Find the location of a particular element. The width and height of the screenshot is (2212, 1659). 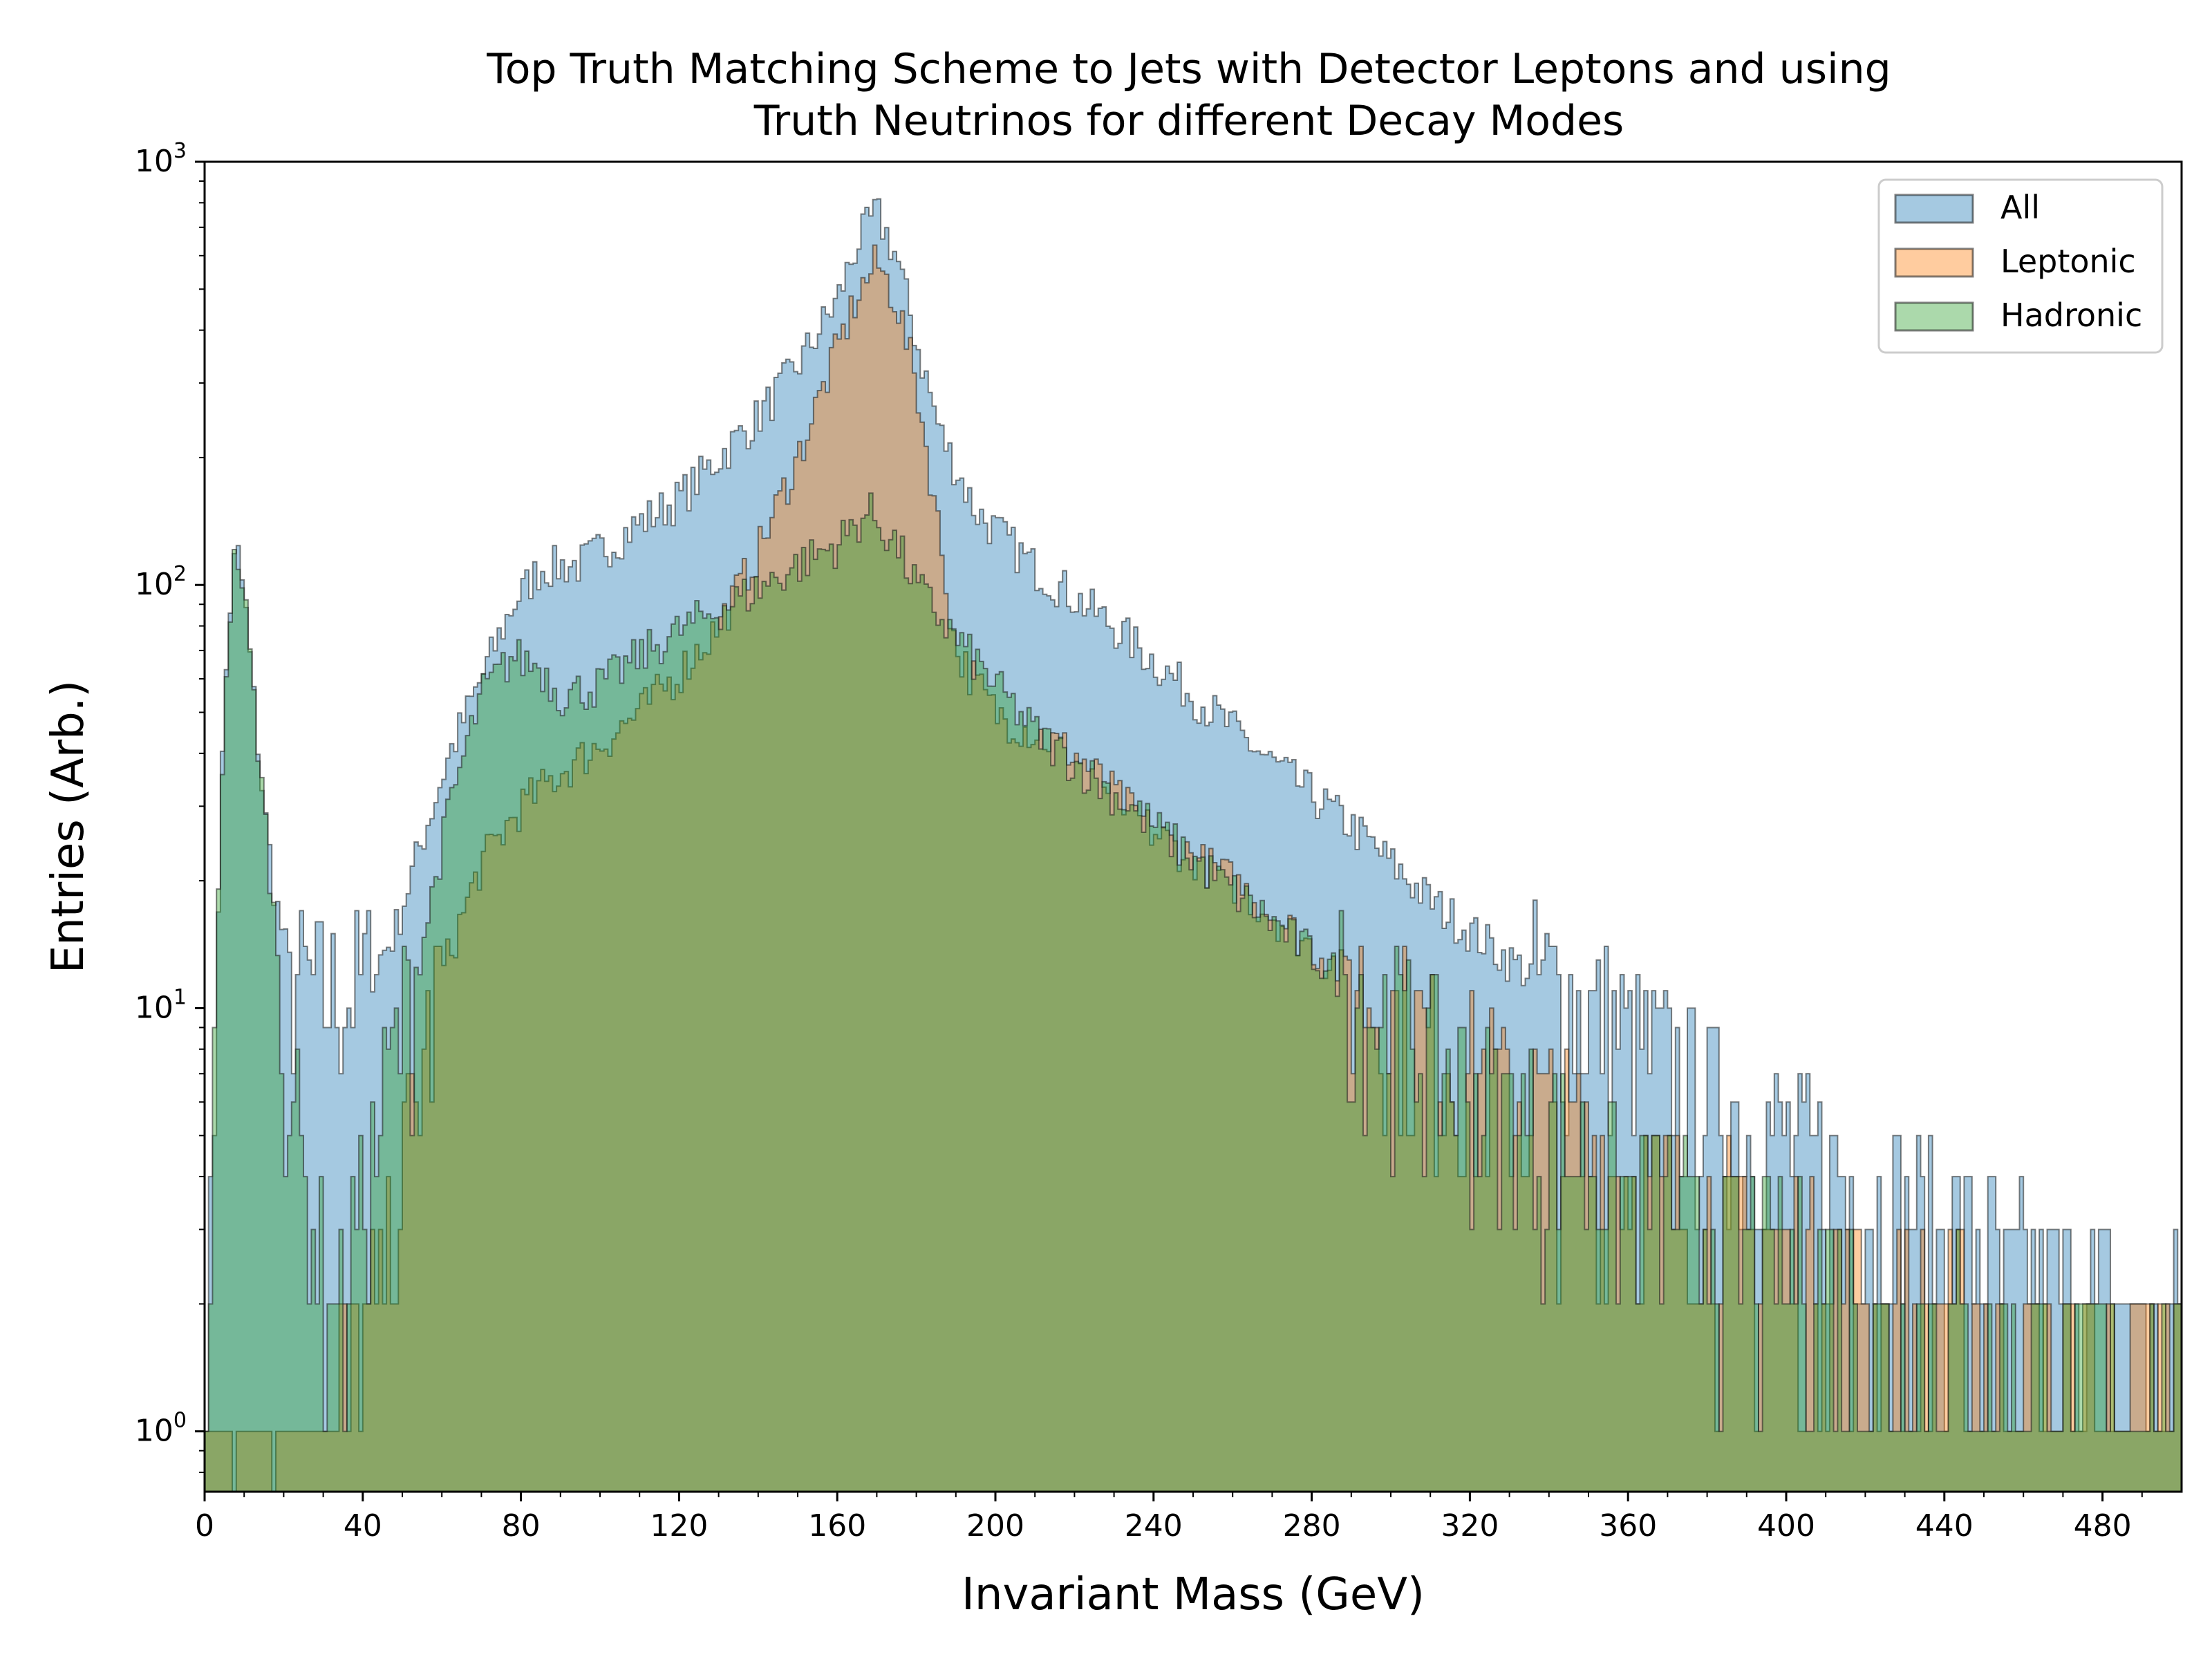

x-tick-label: 480 is located at coordinates (2103, 1526).